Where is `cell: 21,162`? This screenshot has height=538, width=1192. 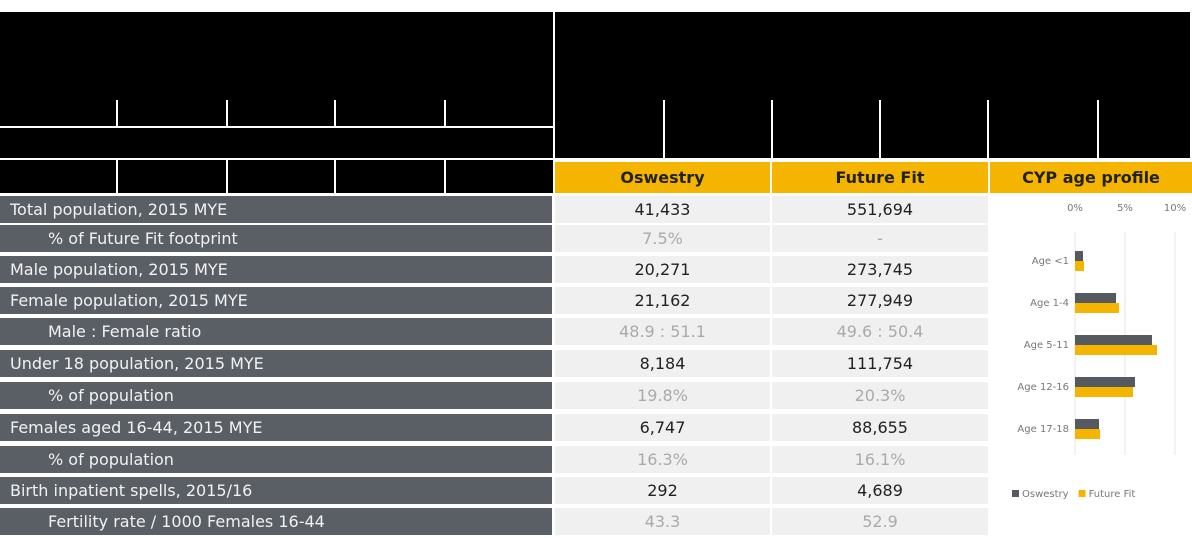
cell: 21,162 is located at coordinates (662, 300).